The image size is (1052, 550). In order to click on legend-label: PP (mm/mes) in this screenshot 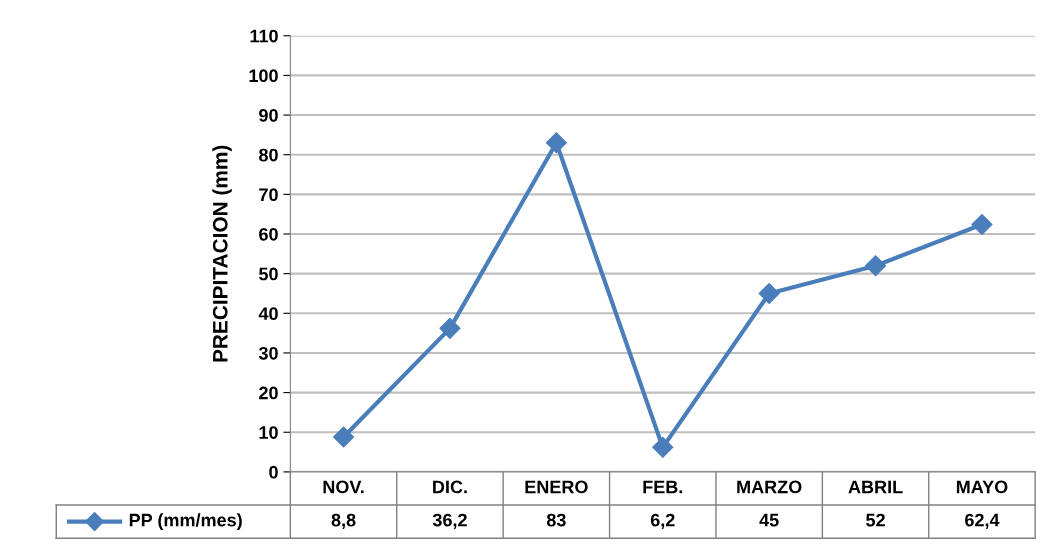, I will do `click(185, 522)`.